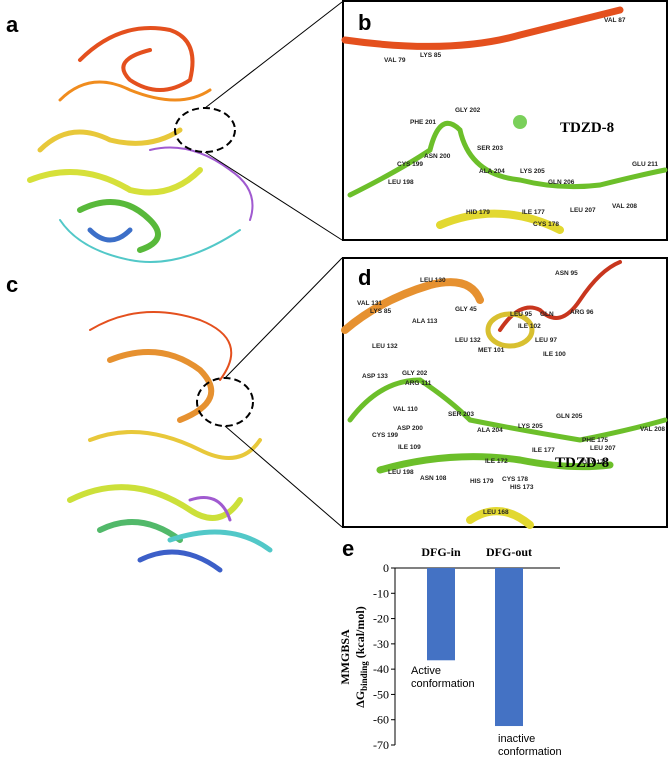  What do you see at coordinates (140, 144) in the screenshot?
I see `protein-a` at bounding box center [140, 144].